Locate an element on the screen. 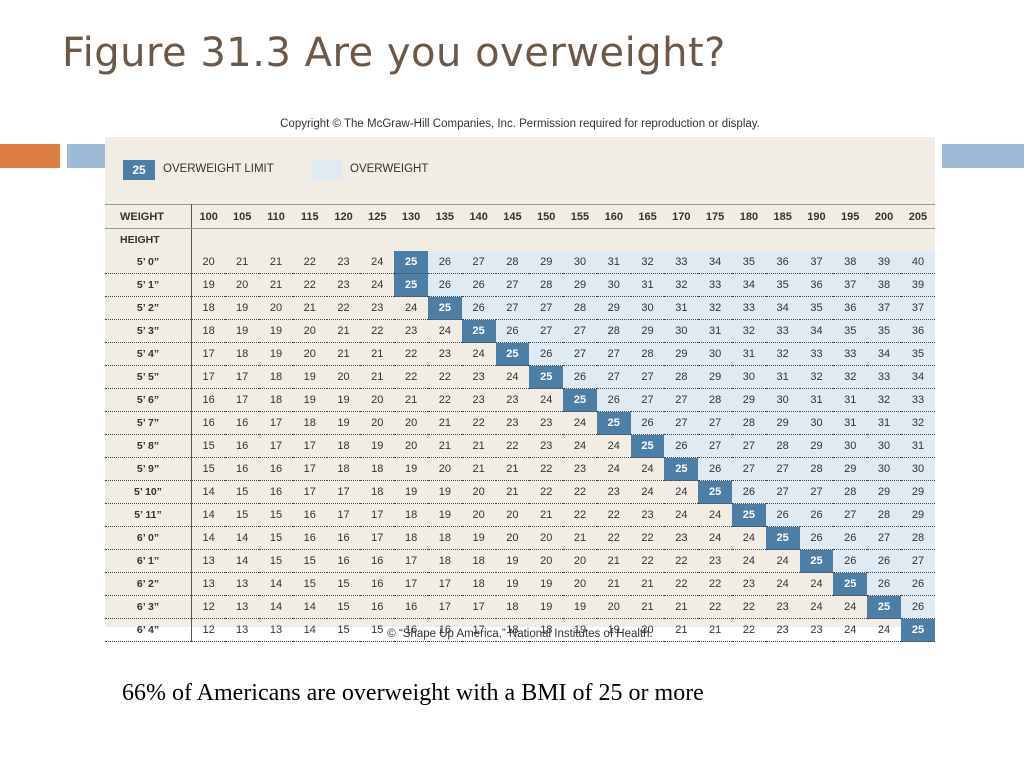 This screenshot has width=1024, height=768. height-value: 6’ 4” is located at coordinates (148, 630).